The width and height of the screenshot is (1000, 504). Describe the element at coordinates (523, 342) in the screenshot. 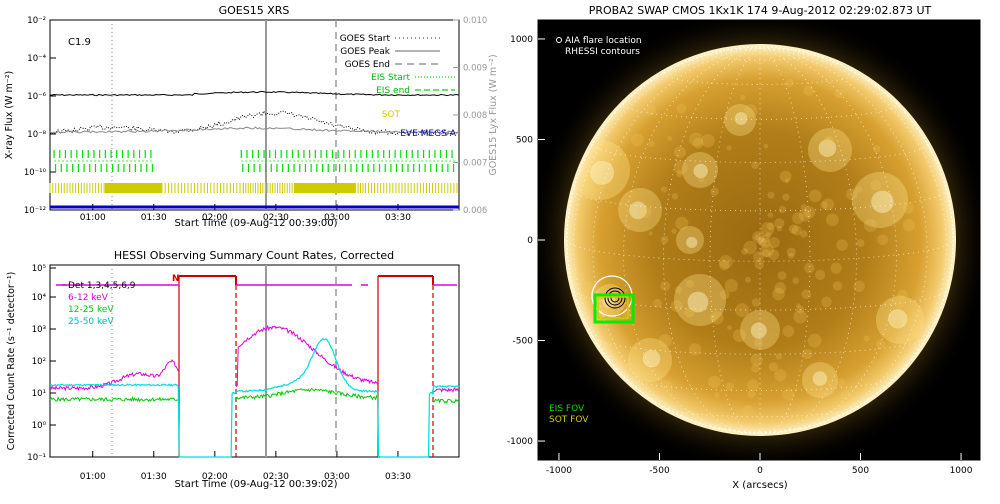

I see `swap-y-tick-label: -500` at that location.